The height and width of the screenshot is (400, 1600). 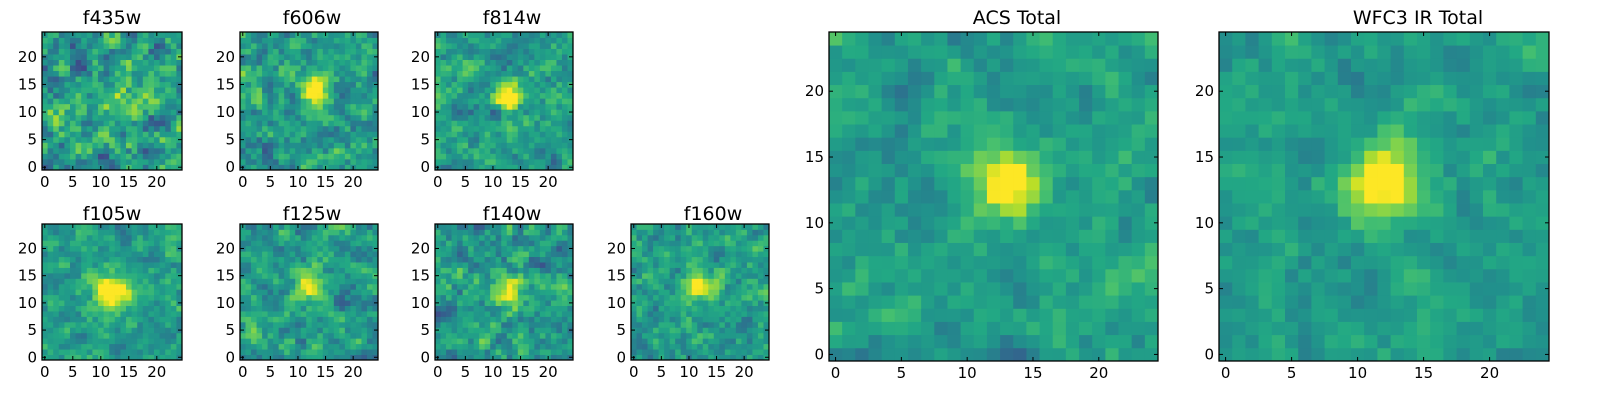 I want to click on panel-title: f140w, so click(x=512, y=214).